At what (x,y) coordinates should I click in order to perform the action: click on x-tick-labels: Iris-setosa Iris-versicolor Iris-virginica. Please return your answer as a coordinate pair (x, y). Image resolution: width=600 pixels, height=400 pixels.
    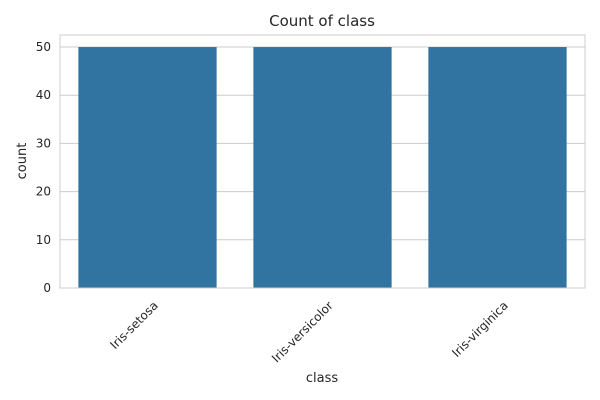
    Looking at the image, I should click on (309, 331).